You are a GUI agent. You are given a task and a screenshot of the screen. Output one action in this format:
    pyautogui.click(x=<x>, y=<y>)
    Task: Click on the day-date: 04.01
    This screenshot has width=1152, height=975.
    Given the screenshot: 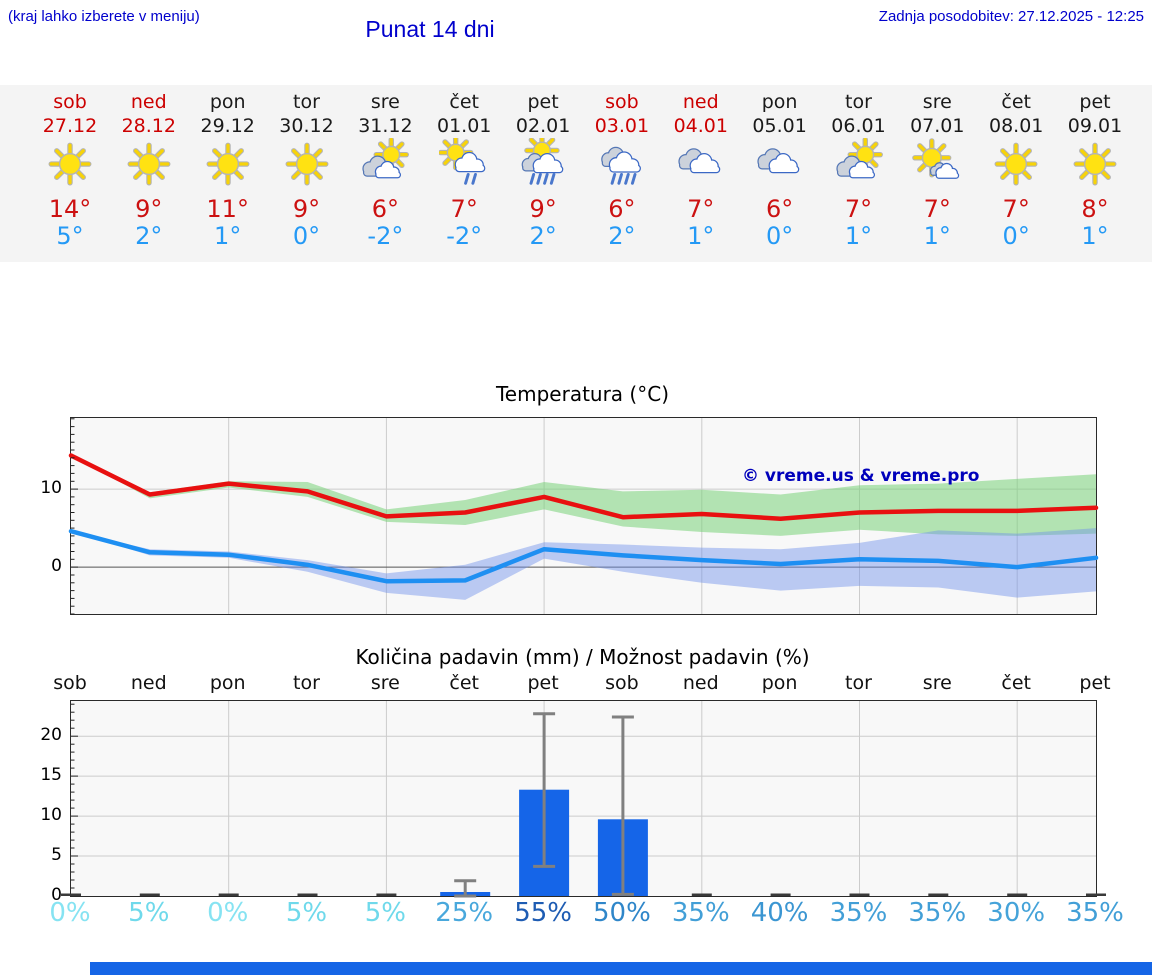 What is the action you would take?
    pyautogui.click(x=700, y=126)
    